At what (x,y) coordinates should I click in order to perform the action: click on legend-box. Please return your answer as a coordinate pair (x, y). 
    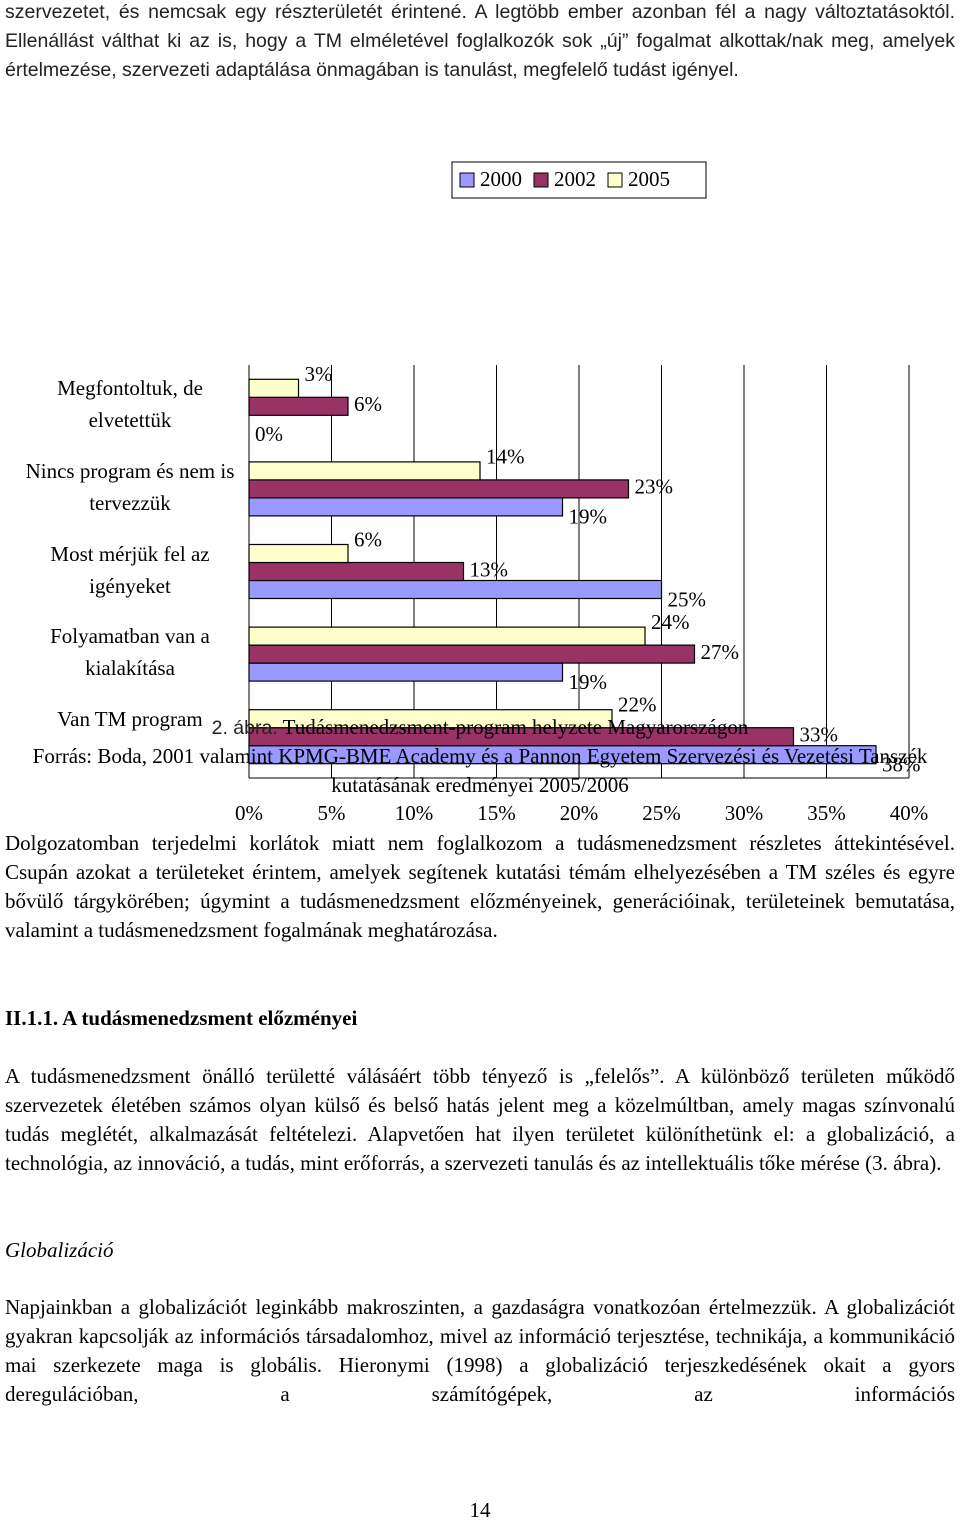
    Looking at the image, I should click on (579, 180).